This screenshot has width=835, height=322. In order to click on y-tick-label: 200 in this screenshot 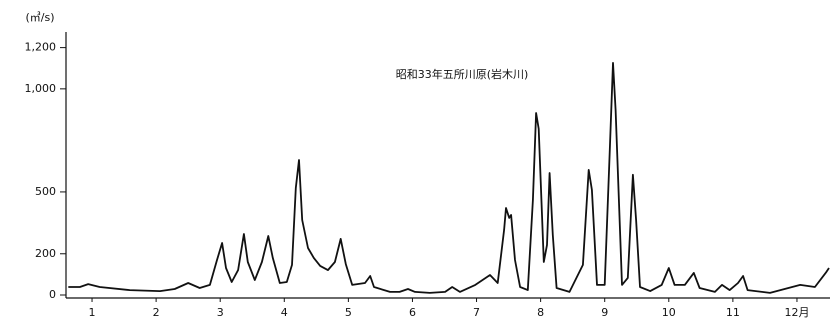, I will do `click(45, 253)`.